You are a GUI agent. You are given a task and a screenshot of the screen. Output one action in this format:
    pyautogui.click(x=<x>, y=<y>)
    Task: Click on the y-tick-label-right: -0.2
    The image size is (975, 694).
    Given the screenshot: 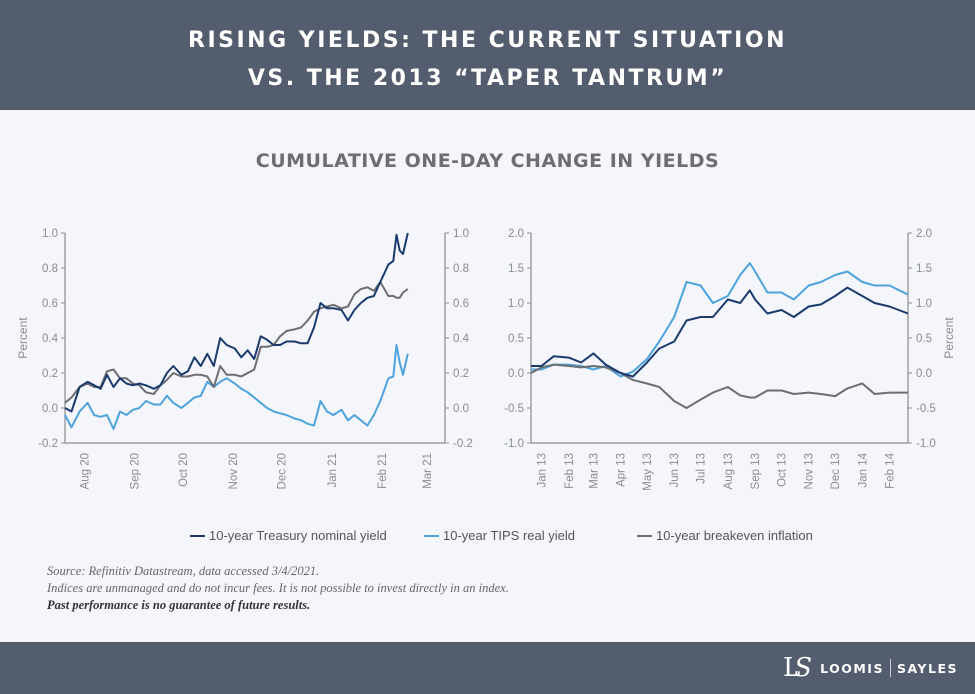 What is the action you would take?
    pyautogui.click(x=463, y=444)
    